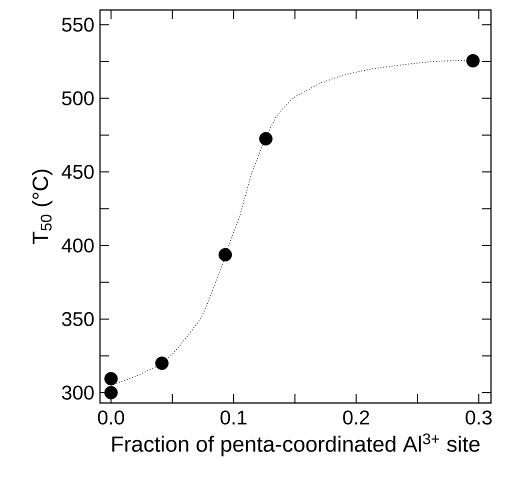 This screenshot has height=477, width=510. I want to click on y-tick-label: 550, so click(78, 25).